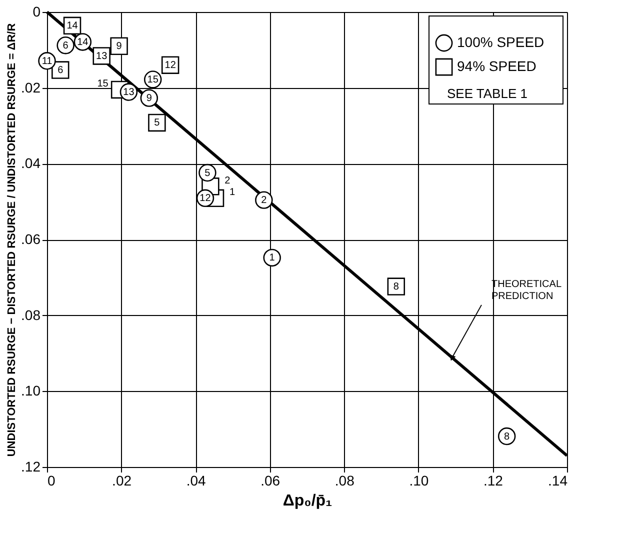 Image resolution: width=636 pixels, height=541 pixels. I want to click on legend-label: 94% SPEED, so click(496, 66).